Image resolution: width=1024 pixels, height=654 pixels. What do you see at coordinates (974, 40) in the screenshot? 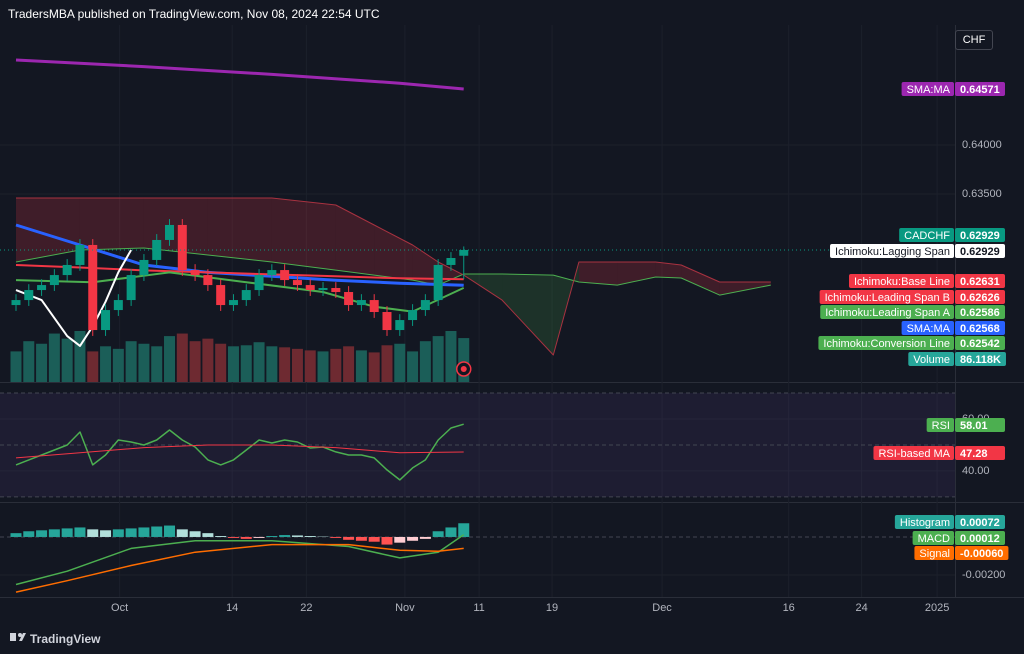
I see `currency-button: CHF` at bounding box center [974, 40].